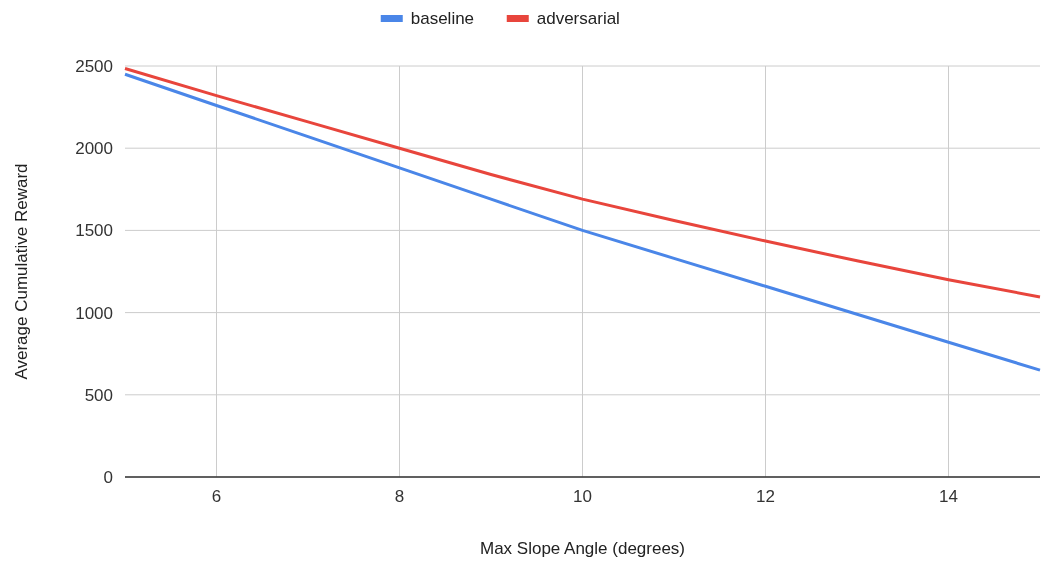 Image resolution: width=1042 pixels, height=568 pixels. Describe the element at coordinates (21, 271) in the screenshot. I see `y-axis-title: Average Cumulative Reward` at that location.